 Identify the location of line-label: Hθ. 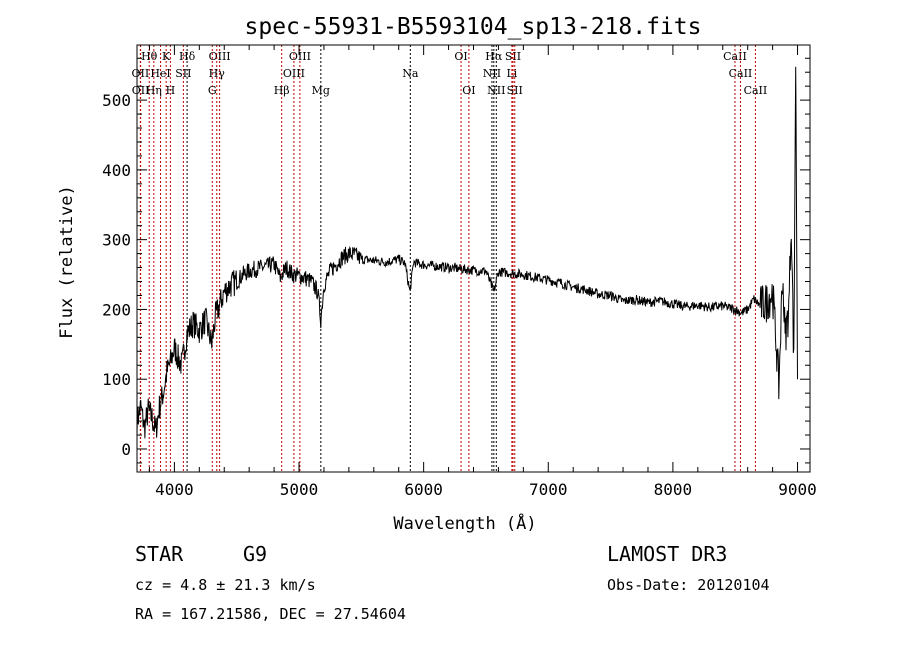
(149, 56).